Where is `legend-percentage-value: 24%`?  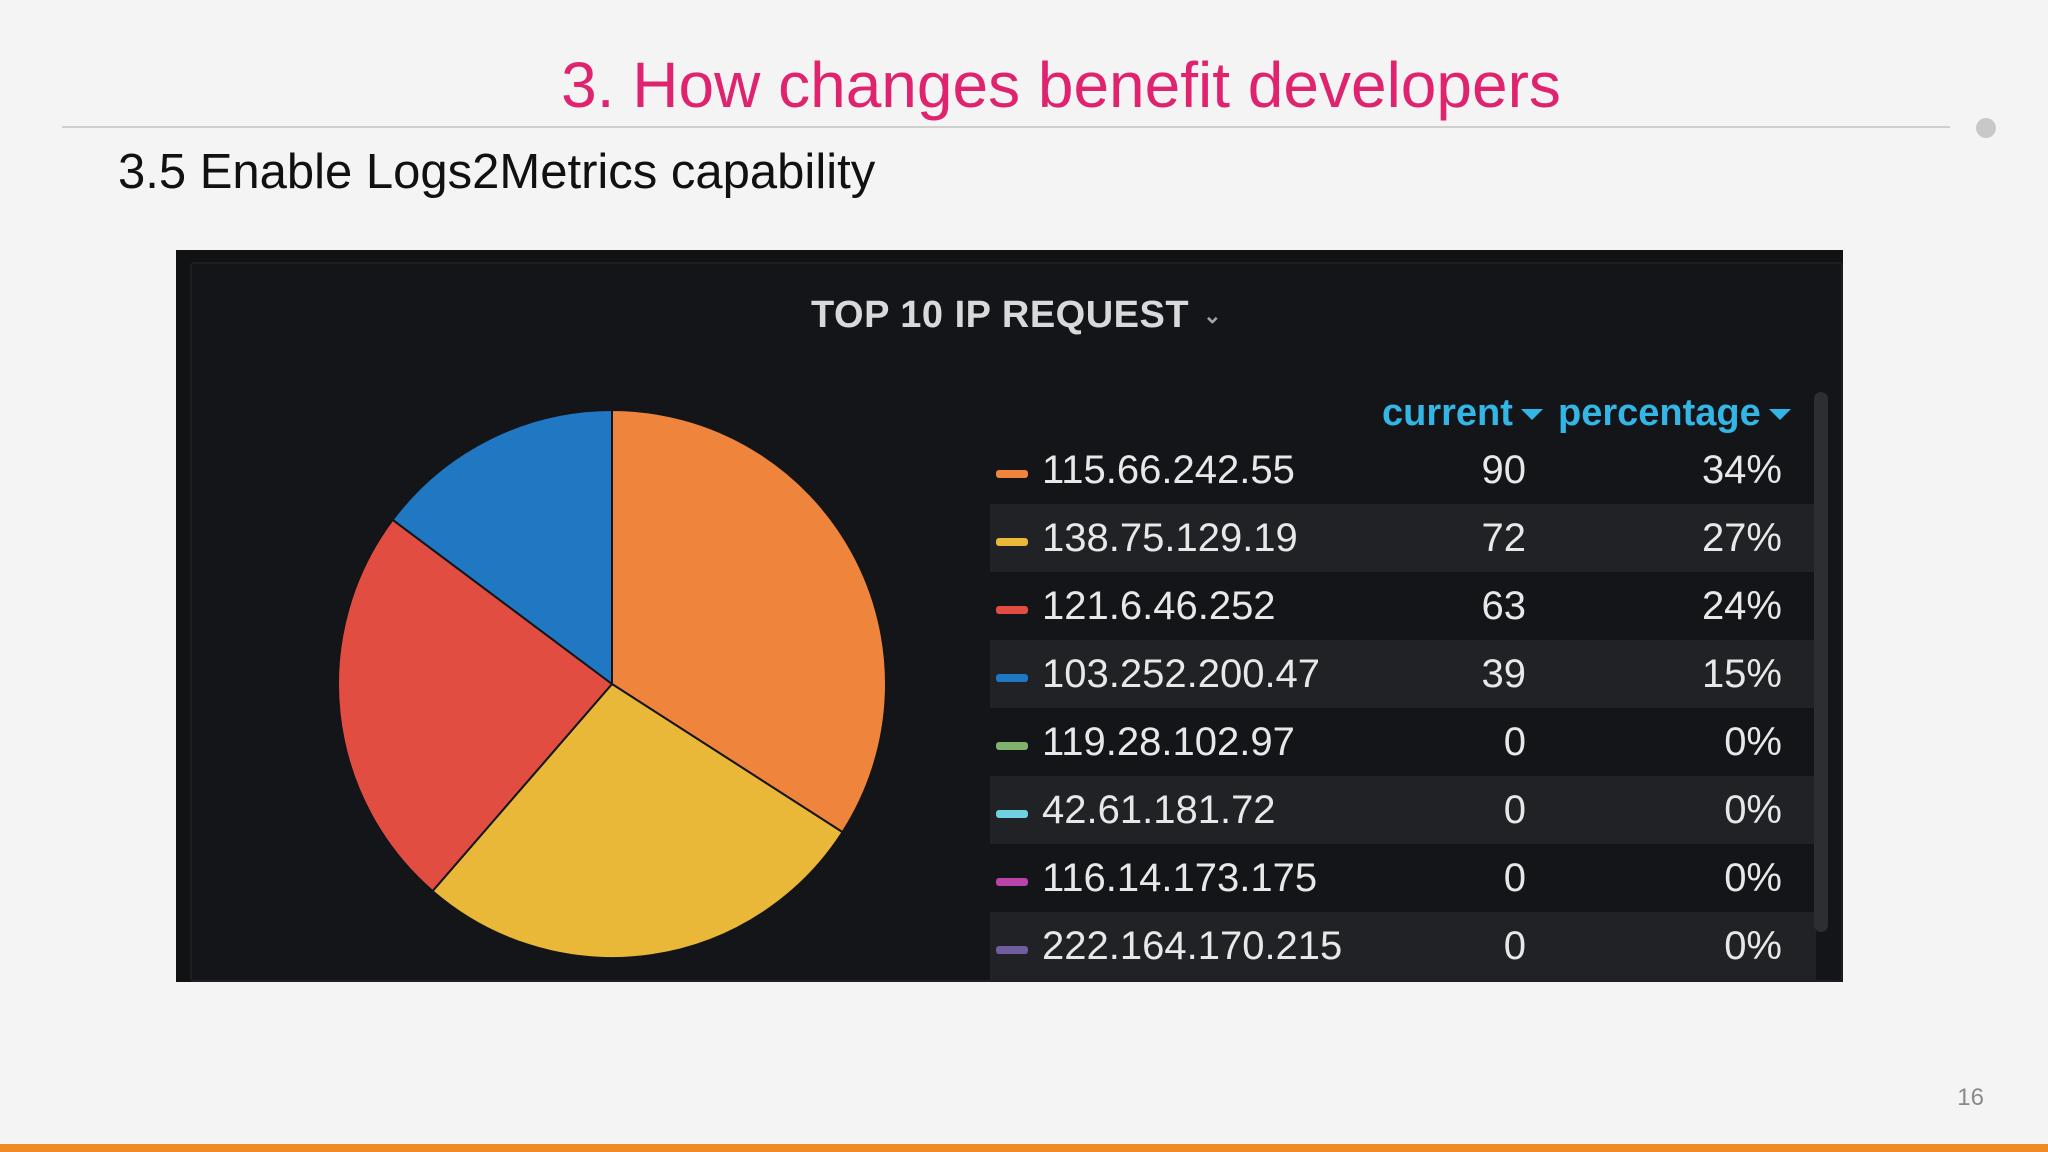 legend-percentage-value: 24% is located at coordinates (1741, 606).